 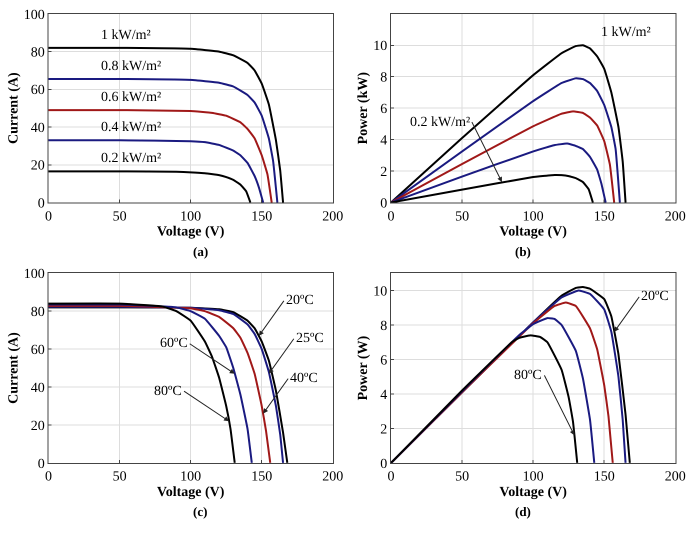 What do you see at coordinates (131, 127) in the screenshot?
I see `series-label: 0.4 kW/m²` at bounding box center [131, 127].